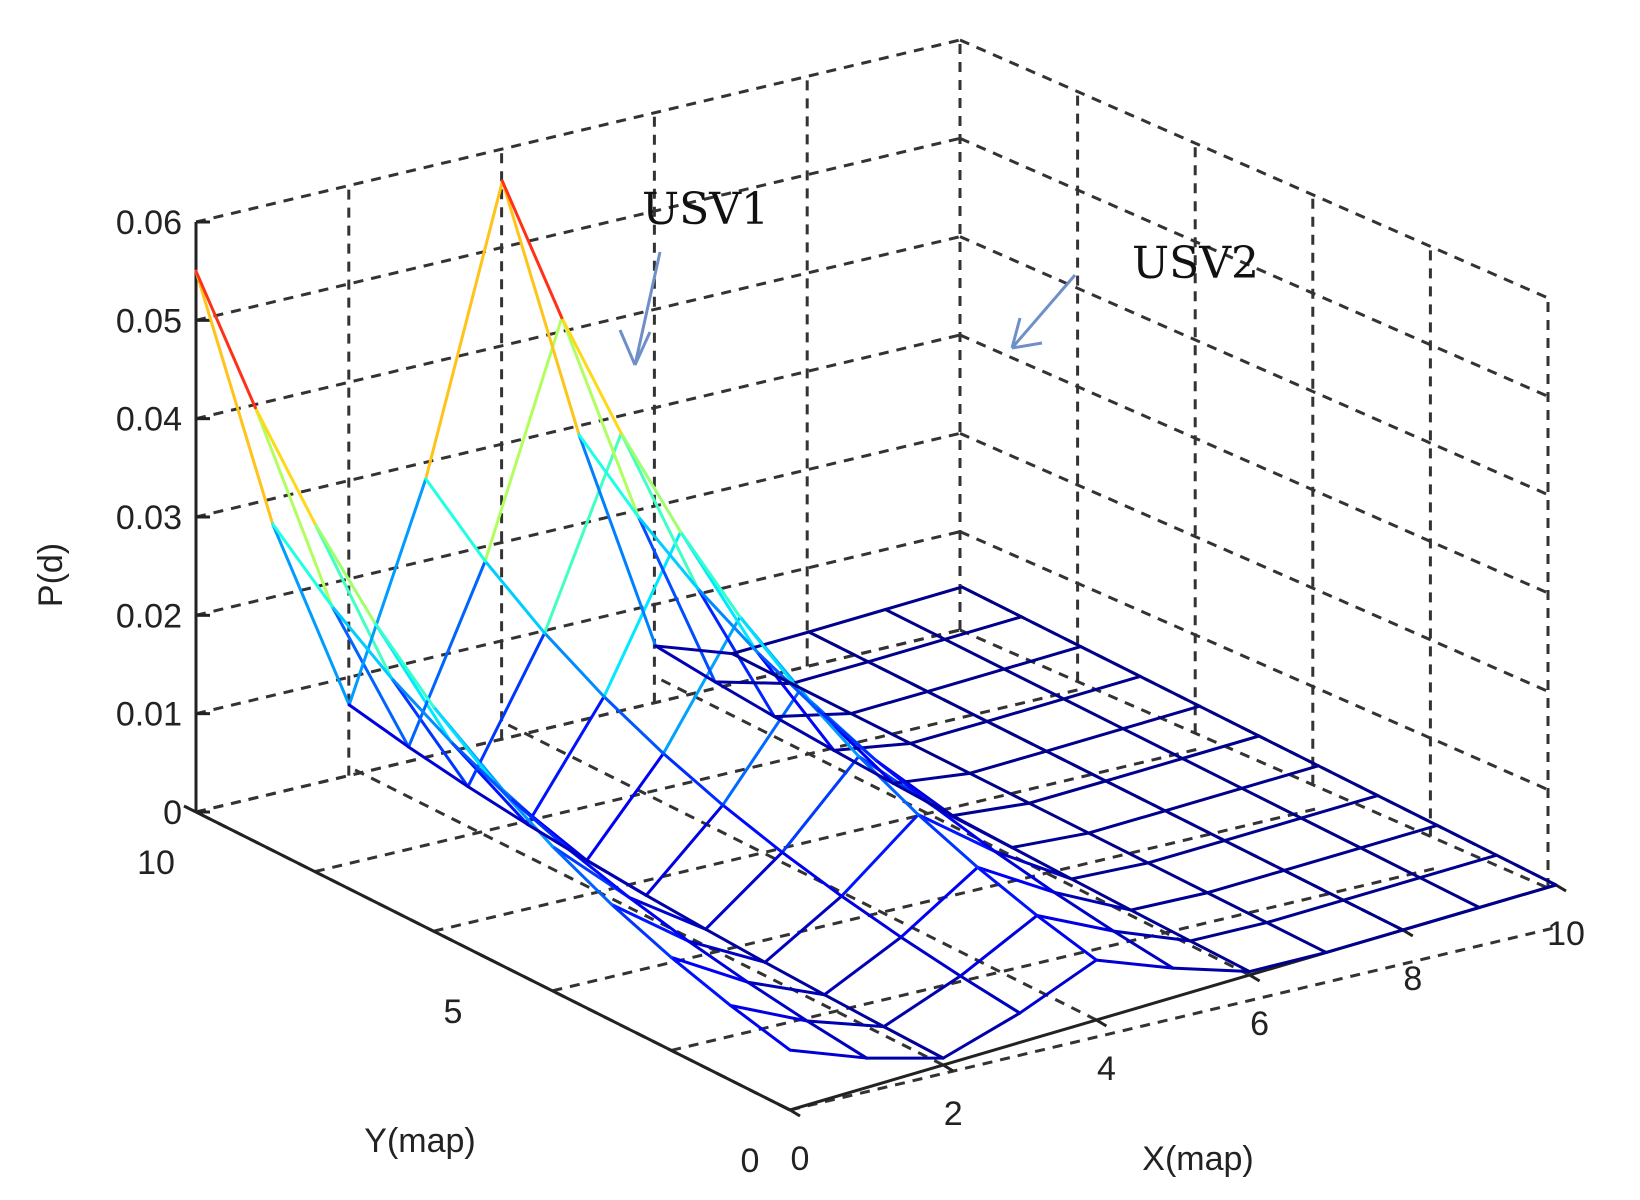 The image size is (1640, 1200). Describe the element at coordinates (149, 518) in the screenshot. I see `z-tick-label: 0.03` at that location.